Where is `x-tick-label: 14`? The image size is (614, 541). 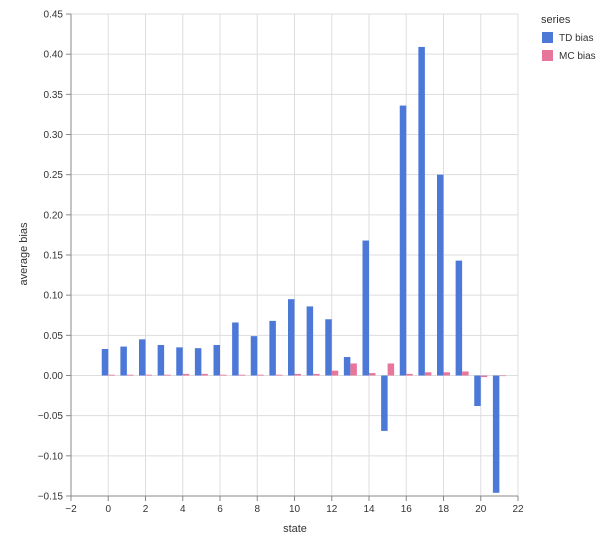 x-tick-label: 14 is located at coordinates (369, 509).